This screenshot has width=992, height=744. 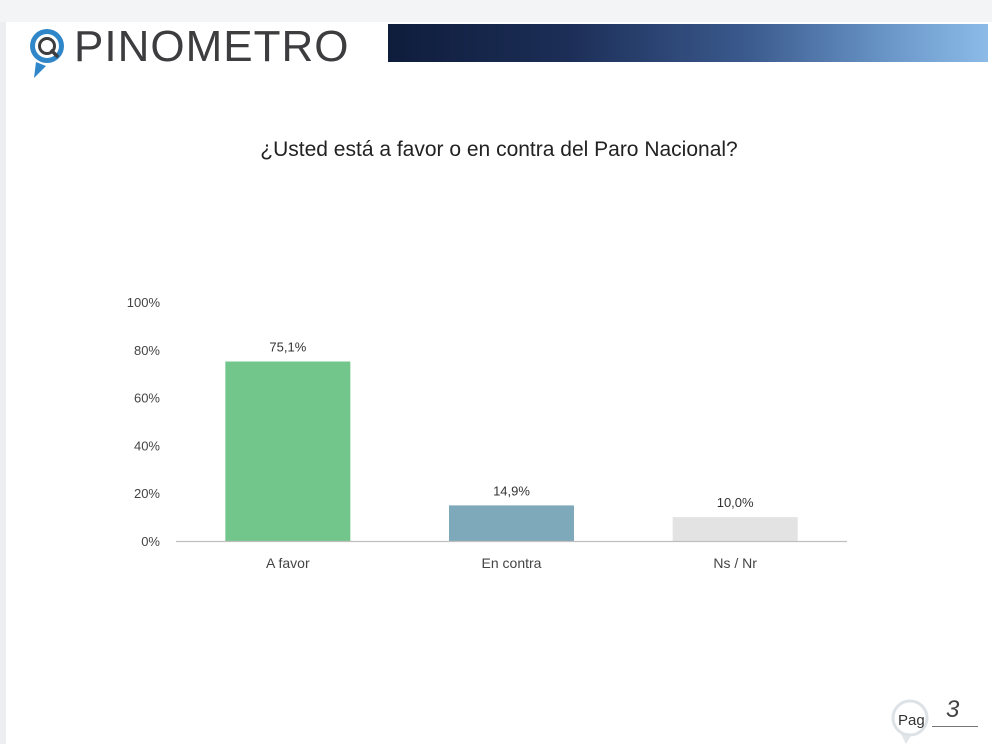 What do you see at coordinates (512, 563) in the screenshot?
I see `x-tick-label: En contra` at bounding box center [512, 563].